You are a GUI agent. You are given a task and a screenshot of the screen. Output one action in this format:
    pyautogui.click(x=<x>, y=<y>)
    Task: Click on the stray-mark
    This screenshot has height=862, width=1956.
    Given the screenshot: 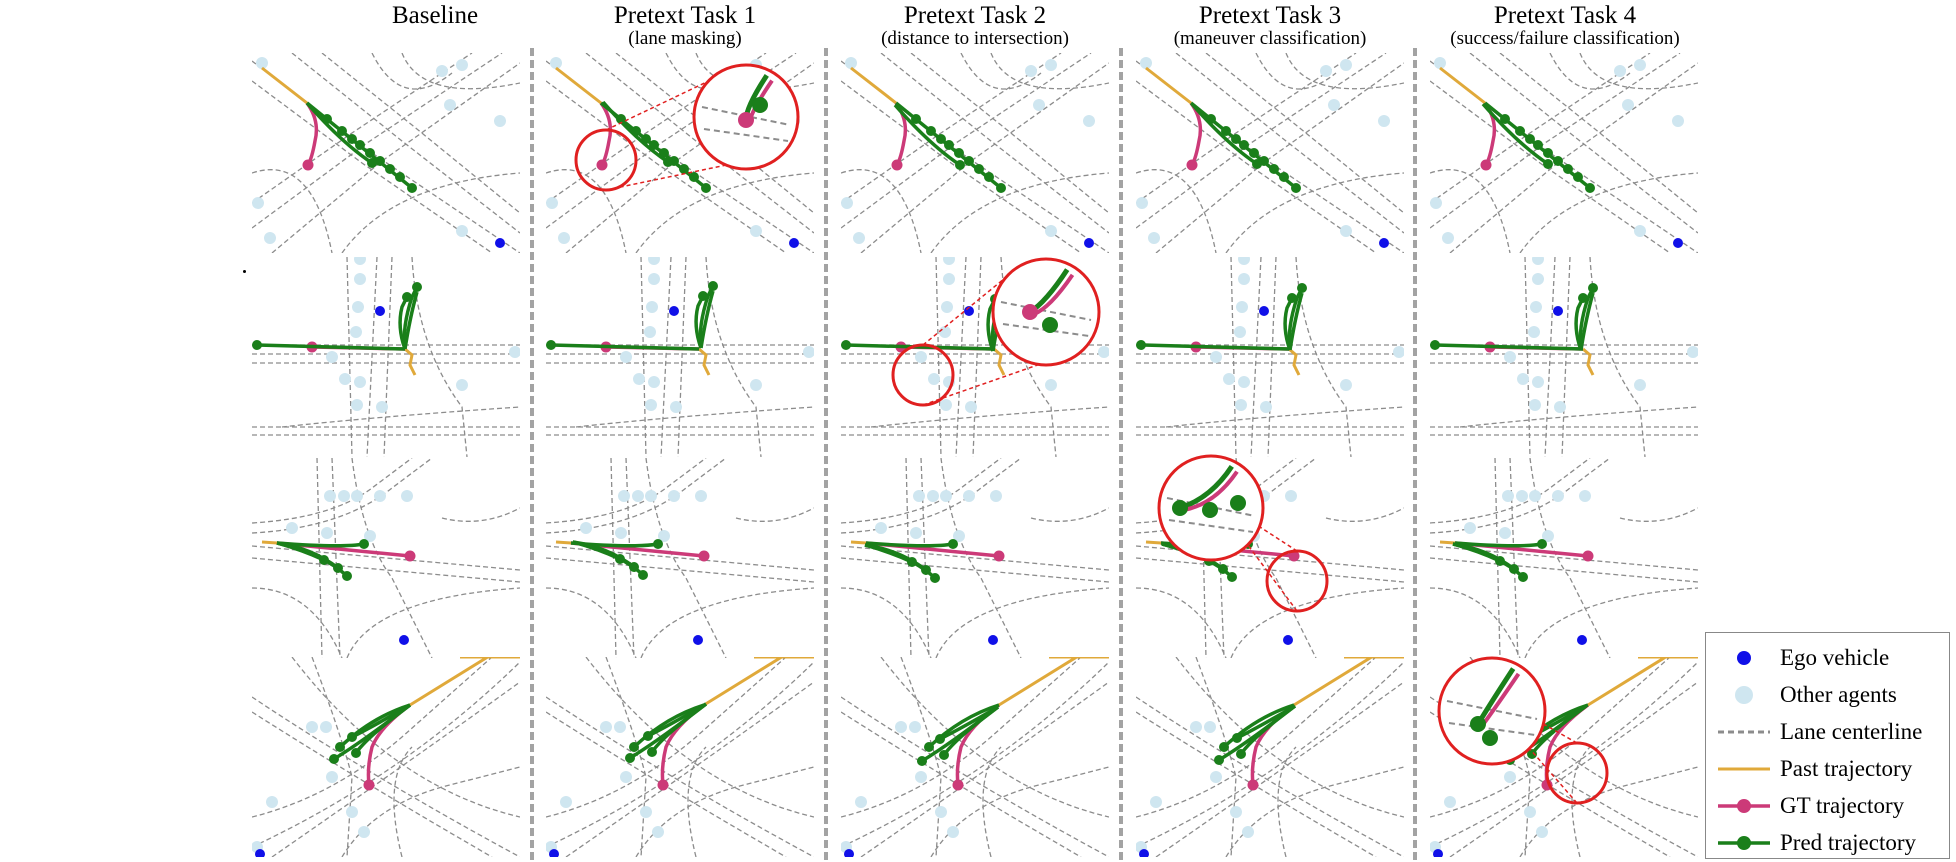 What is the action you would take?
    pyautogui.click(x=244, y=271)
    